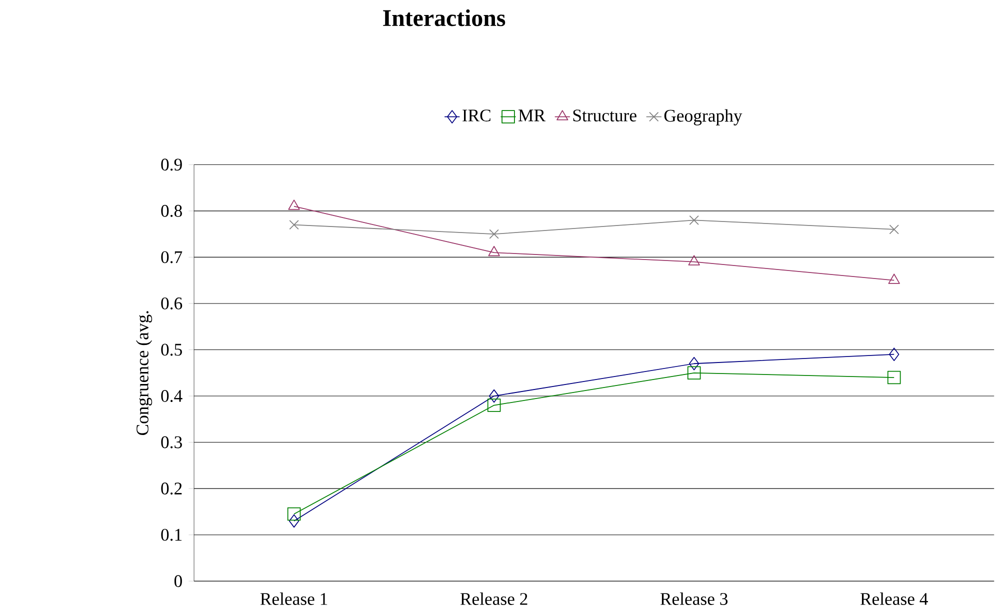 This screenshot has height=611, width=1000. I want to click on y-tick-label: 0.3, so click(171, 442).